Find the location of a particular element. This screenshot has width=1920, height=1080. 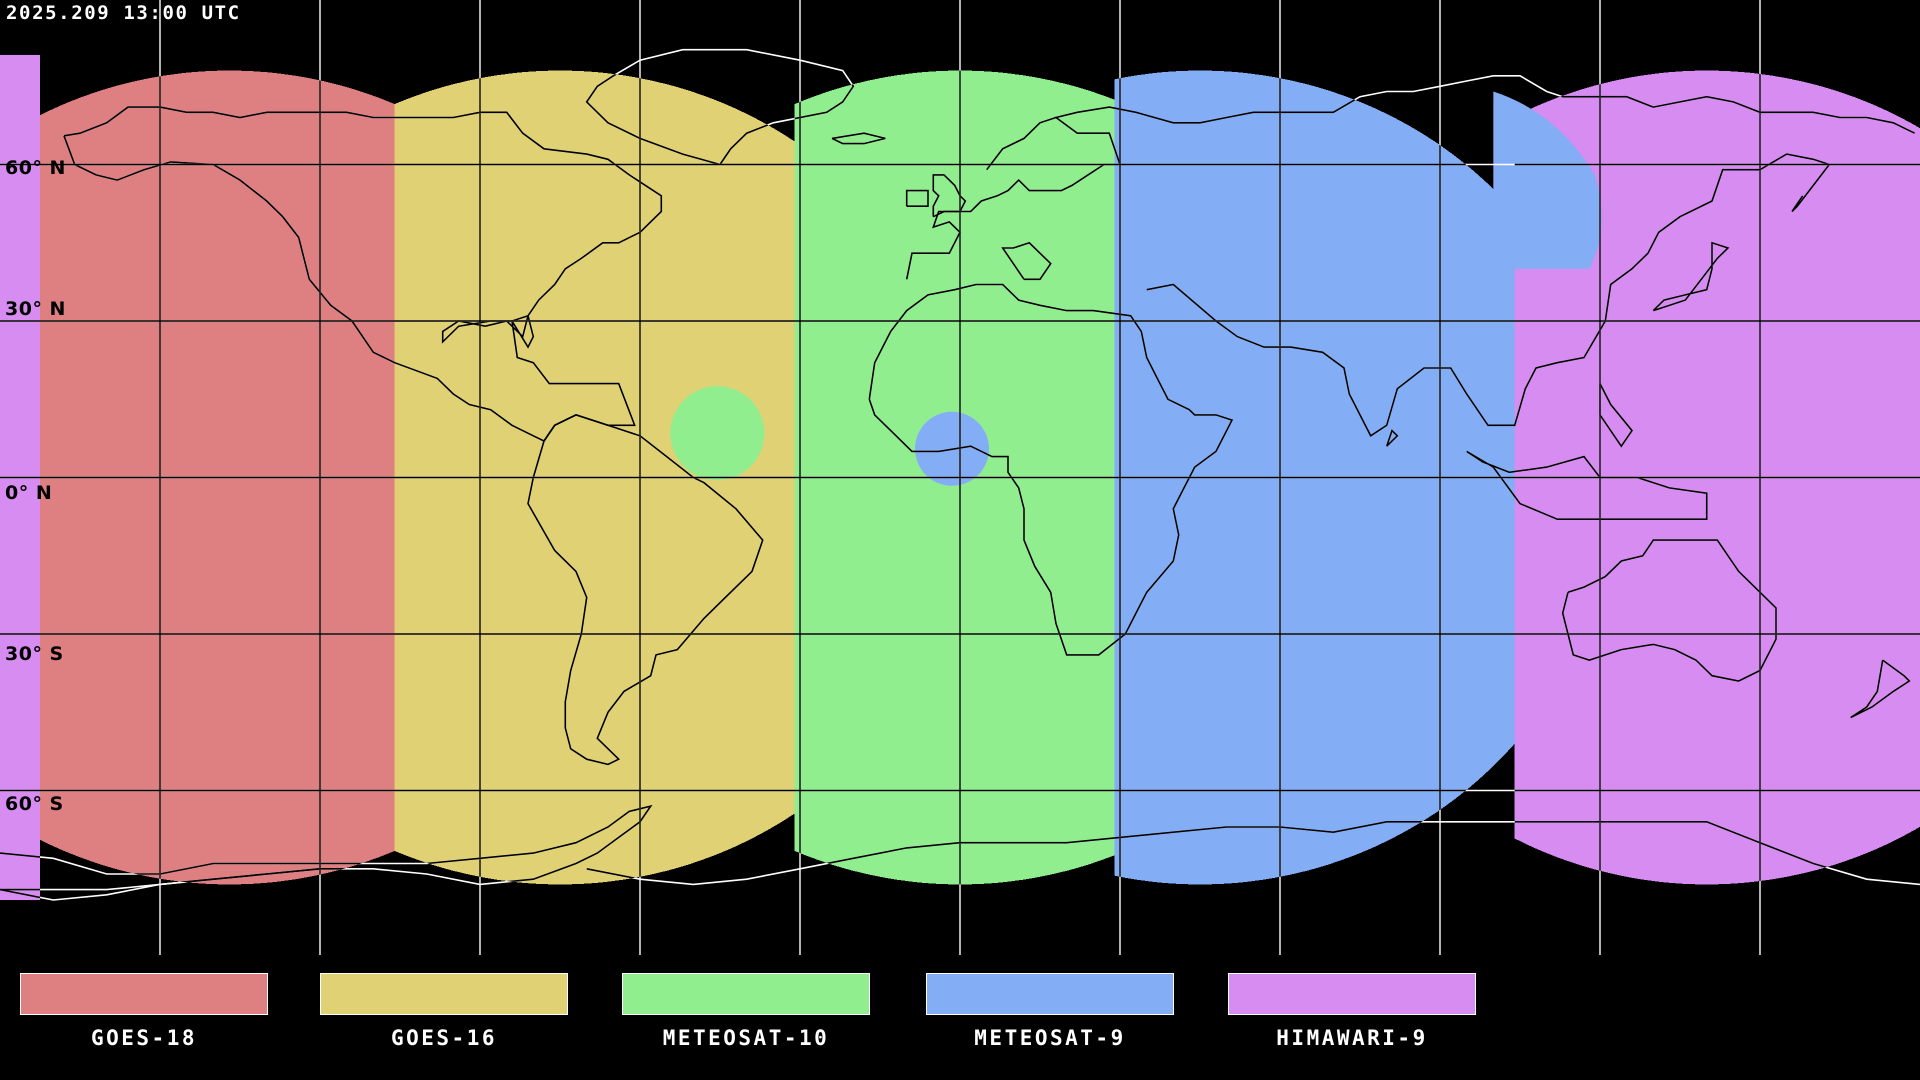

lat-label-30n: 30° N is located at coordinates (35, 309).